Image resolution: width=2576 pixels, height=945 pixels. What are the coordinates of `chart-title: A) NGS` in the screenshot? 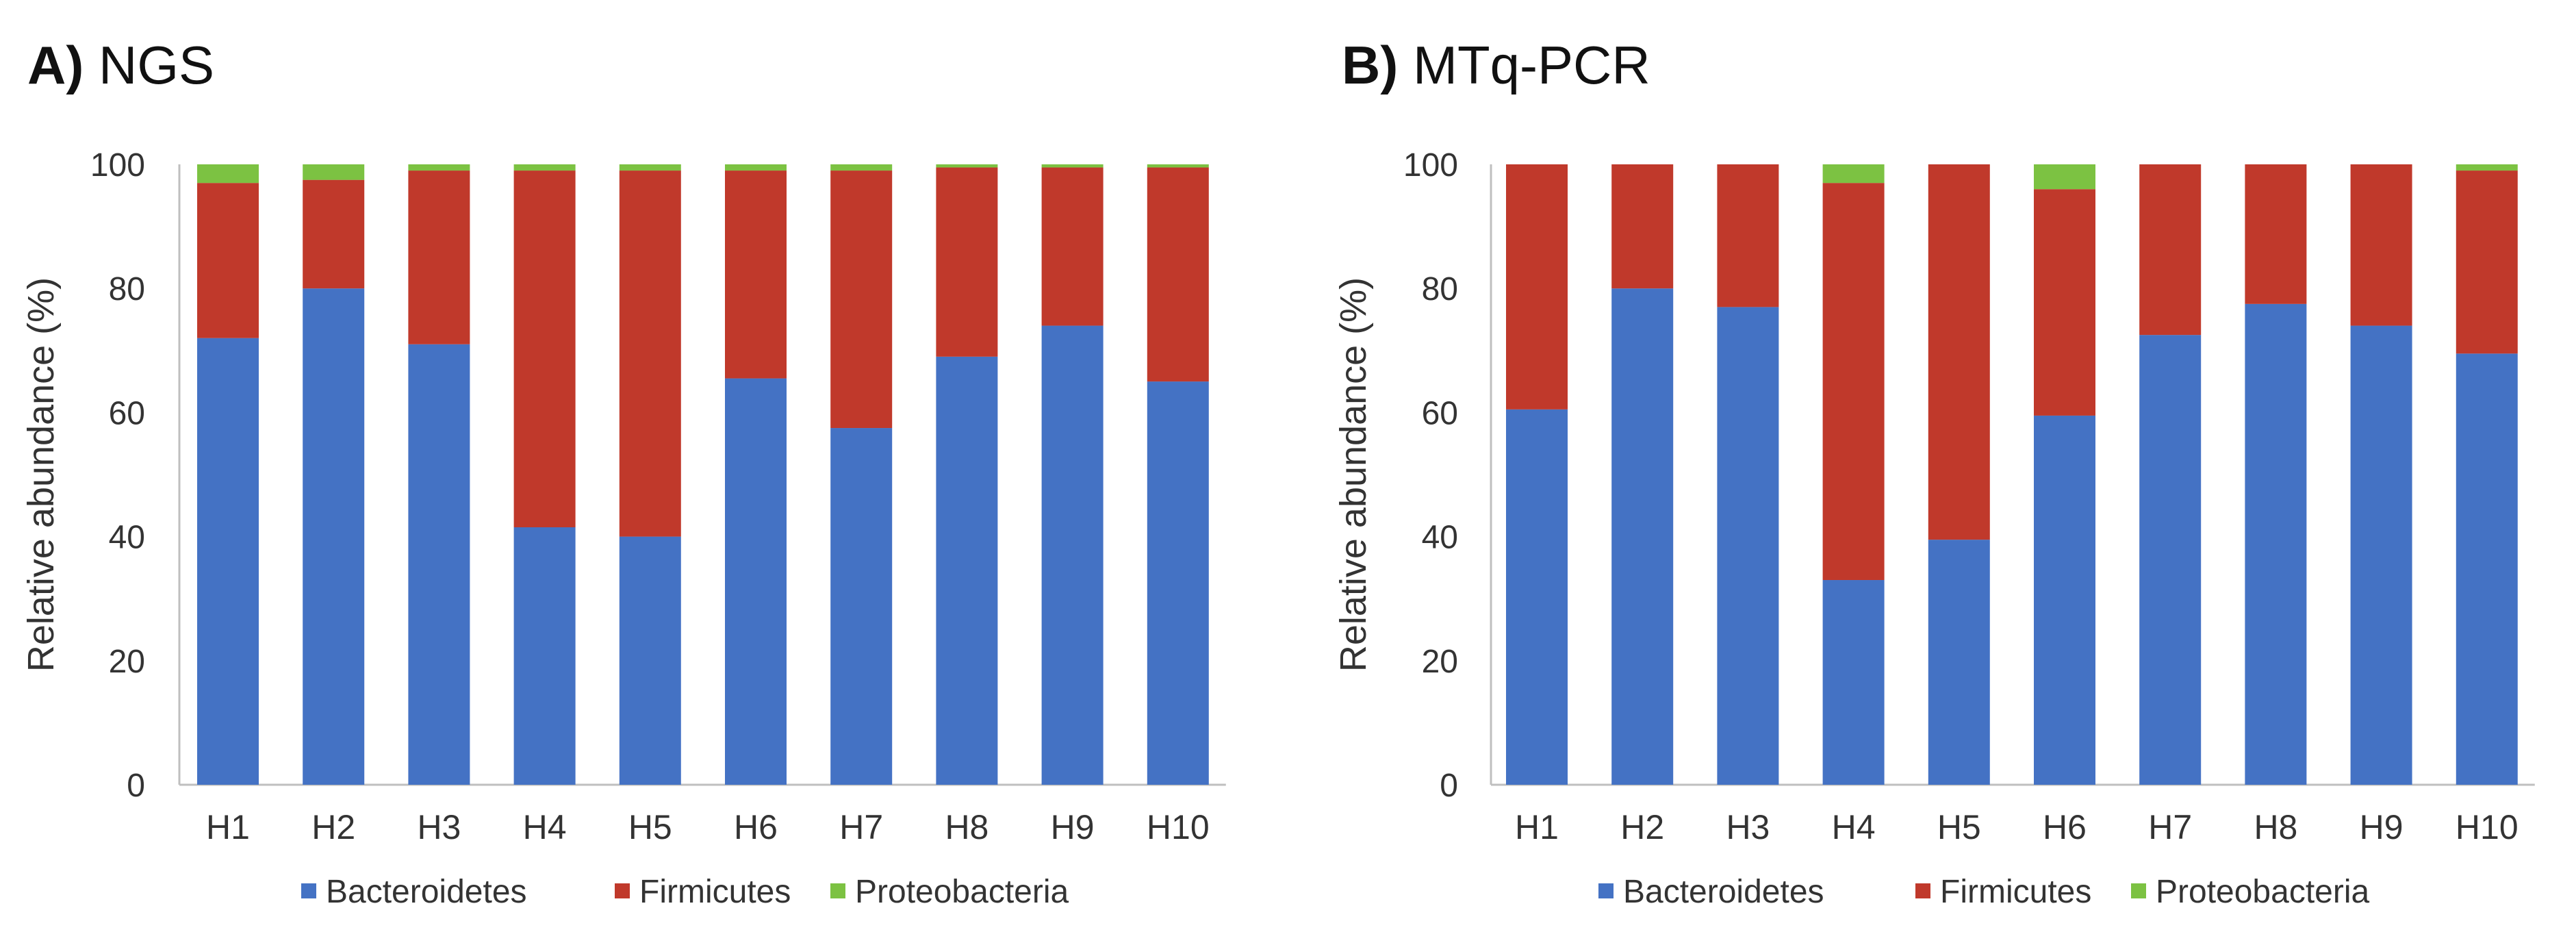 It's located at (120, 65).